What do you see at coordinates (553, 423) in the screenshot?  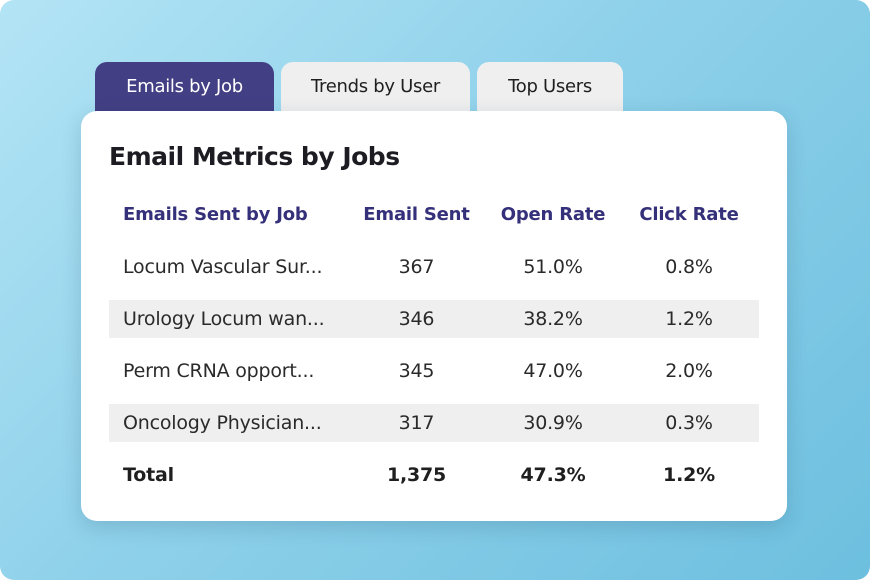 I see `open-rate-cell: 30.9%` at bounding box center [553, 423].